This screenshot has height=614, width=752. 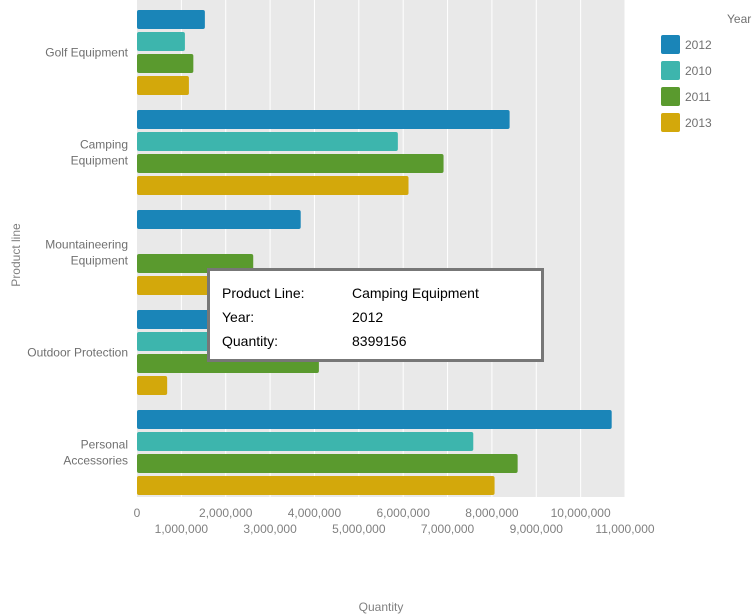 I want to click on x-tick-label: 9,000,000, so click(x=537, y=529).